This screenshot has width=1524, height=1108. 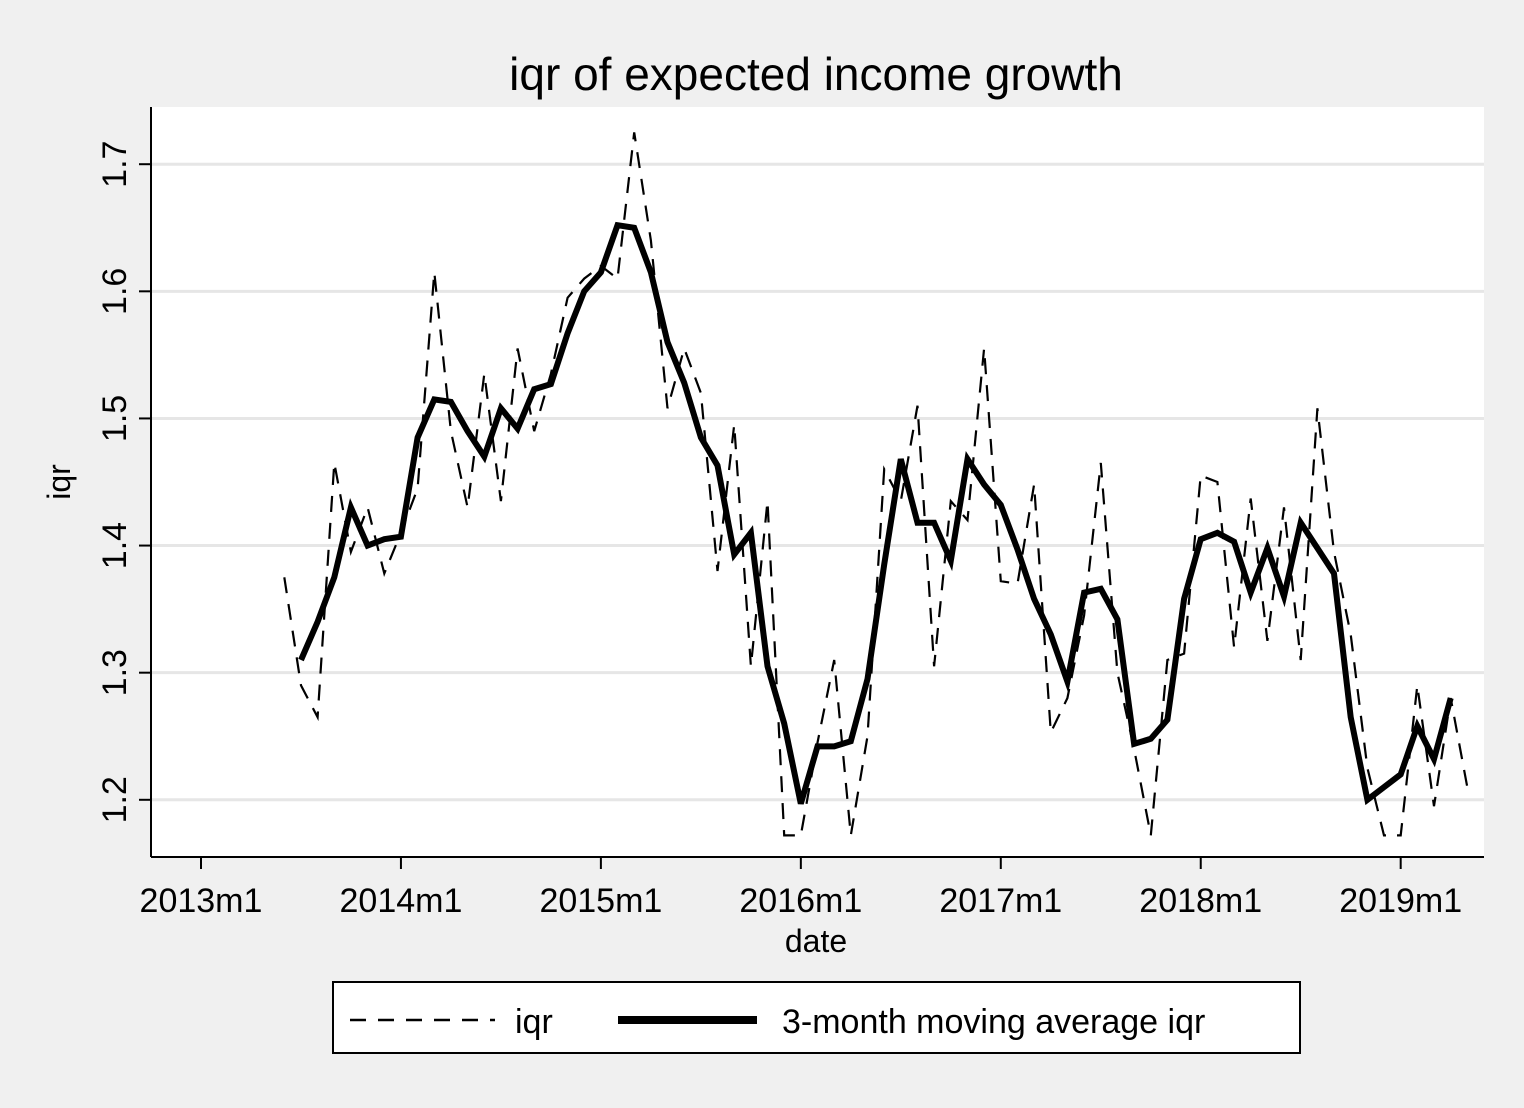 I want to click on x-tick-label: 2018m1, so click(x=1200, y=901).